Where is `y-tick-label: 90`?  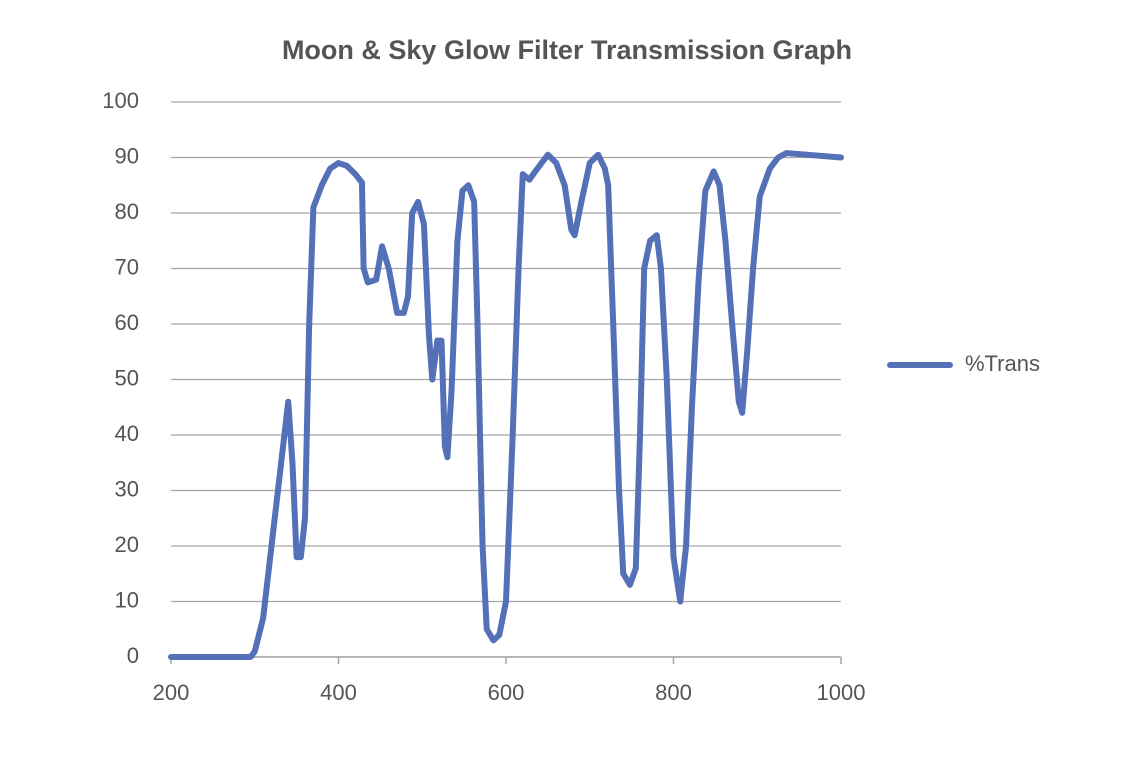 y-tick-label: 90 is located at coordinates (127, 155).